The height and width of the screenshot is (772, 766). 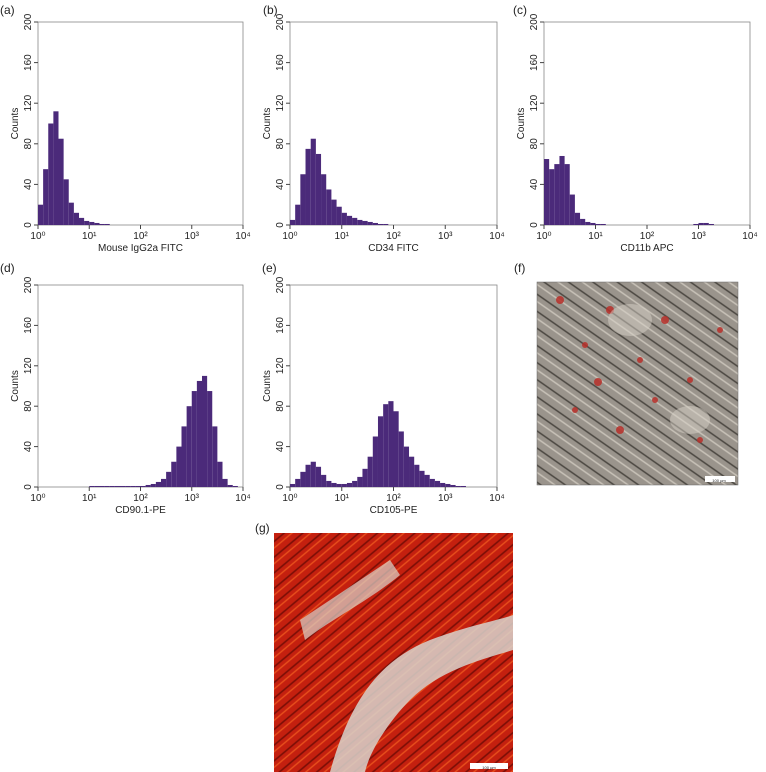 I want to click on y-tick-label: 200, so click(x=280, y=21).